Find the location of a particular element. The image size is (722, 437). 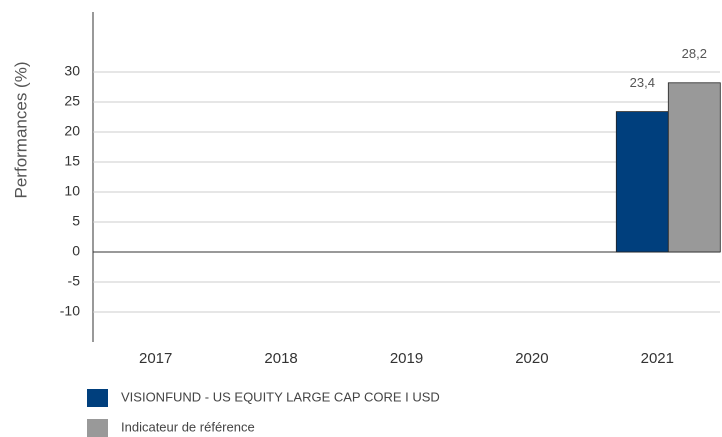

y-tick-label: 25 is located at coordinates (72, 101).